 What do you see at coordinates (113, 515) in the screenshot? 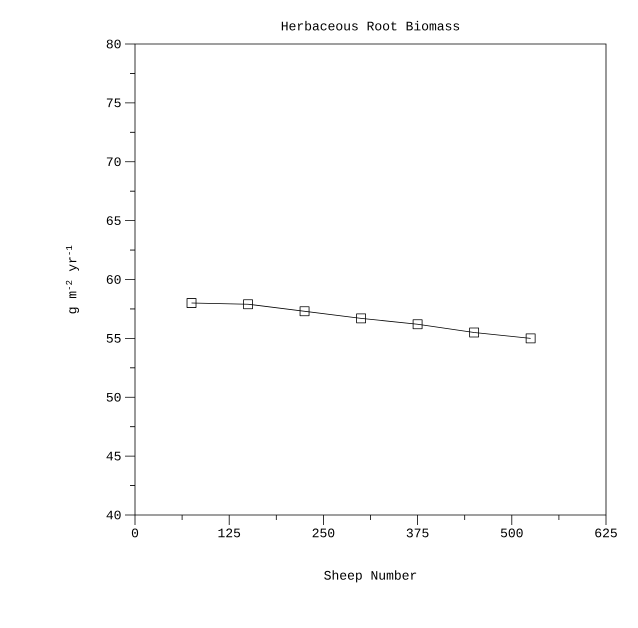
I see `y-tick-label: 40` at bounding box center [113, 515].